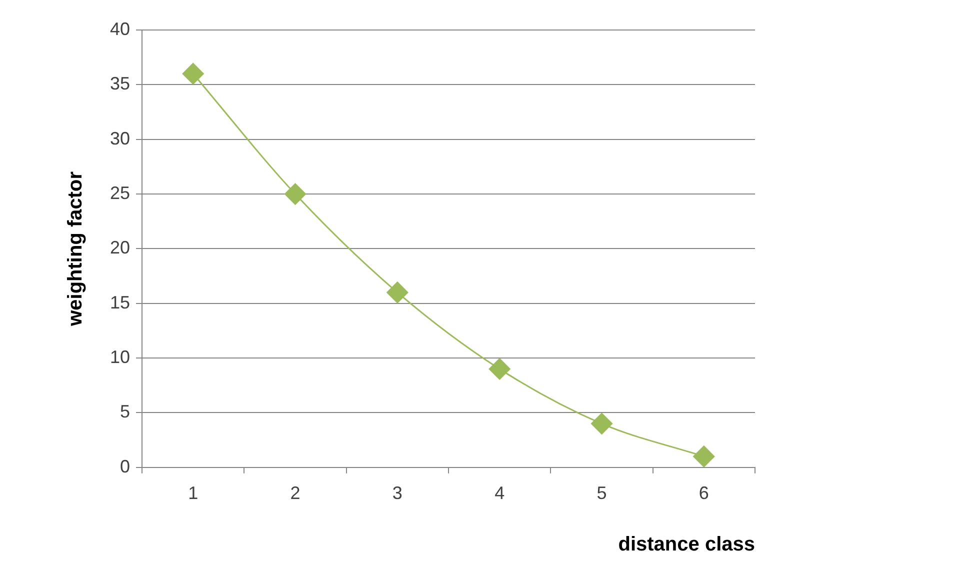 The width and height of the screenshot is (955, 581). Describe the element at coordinates (120, 248) in the screenshot. I see `y-tick-label: 20` at that location.